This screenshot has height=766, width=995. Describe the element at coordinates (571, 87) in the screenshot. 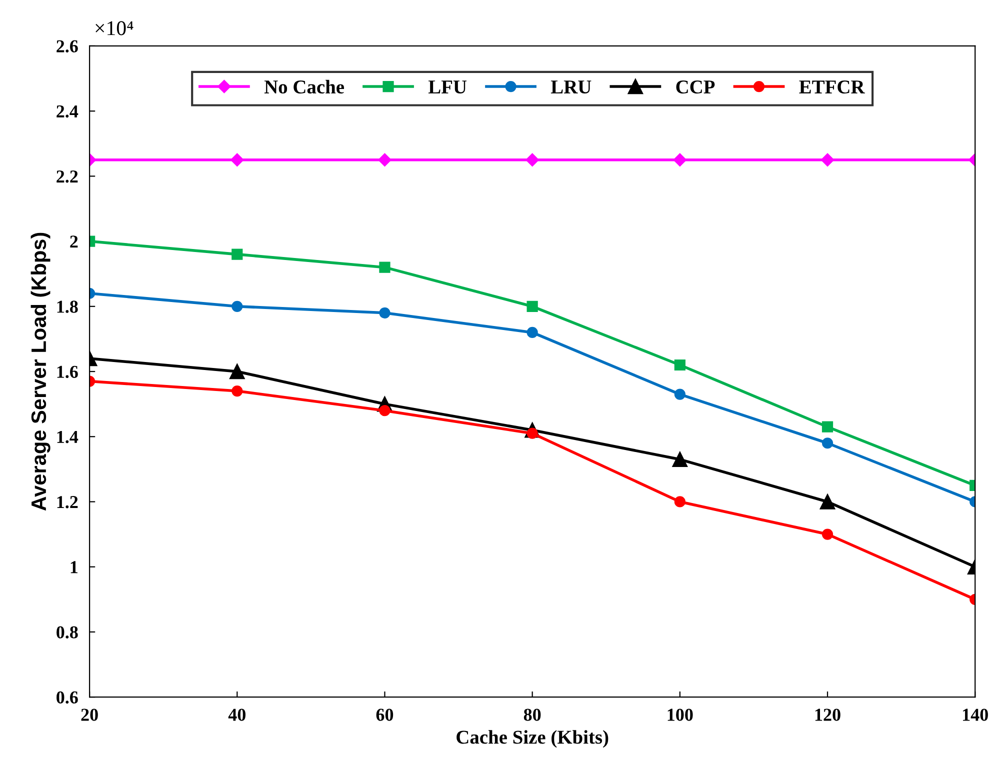

I see `legend-label: LRU` at that location.